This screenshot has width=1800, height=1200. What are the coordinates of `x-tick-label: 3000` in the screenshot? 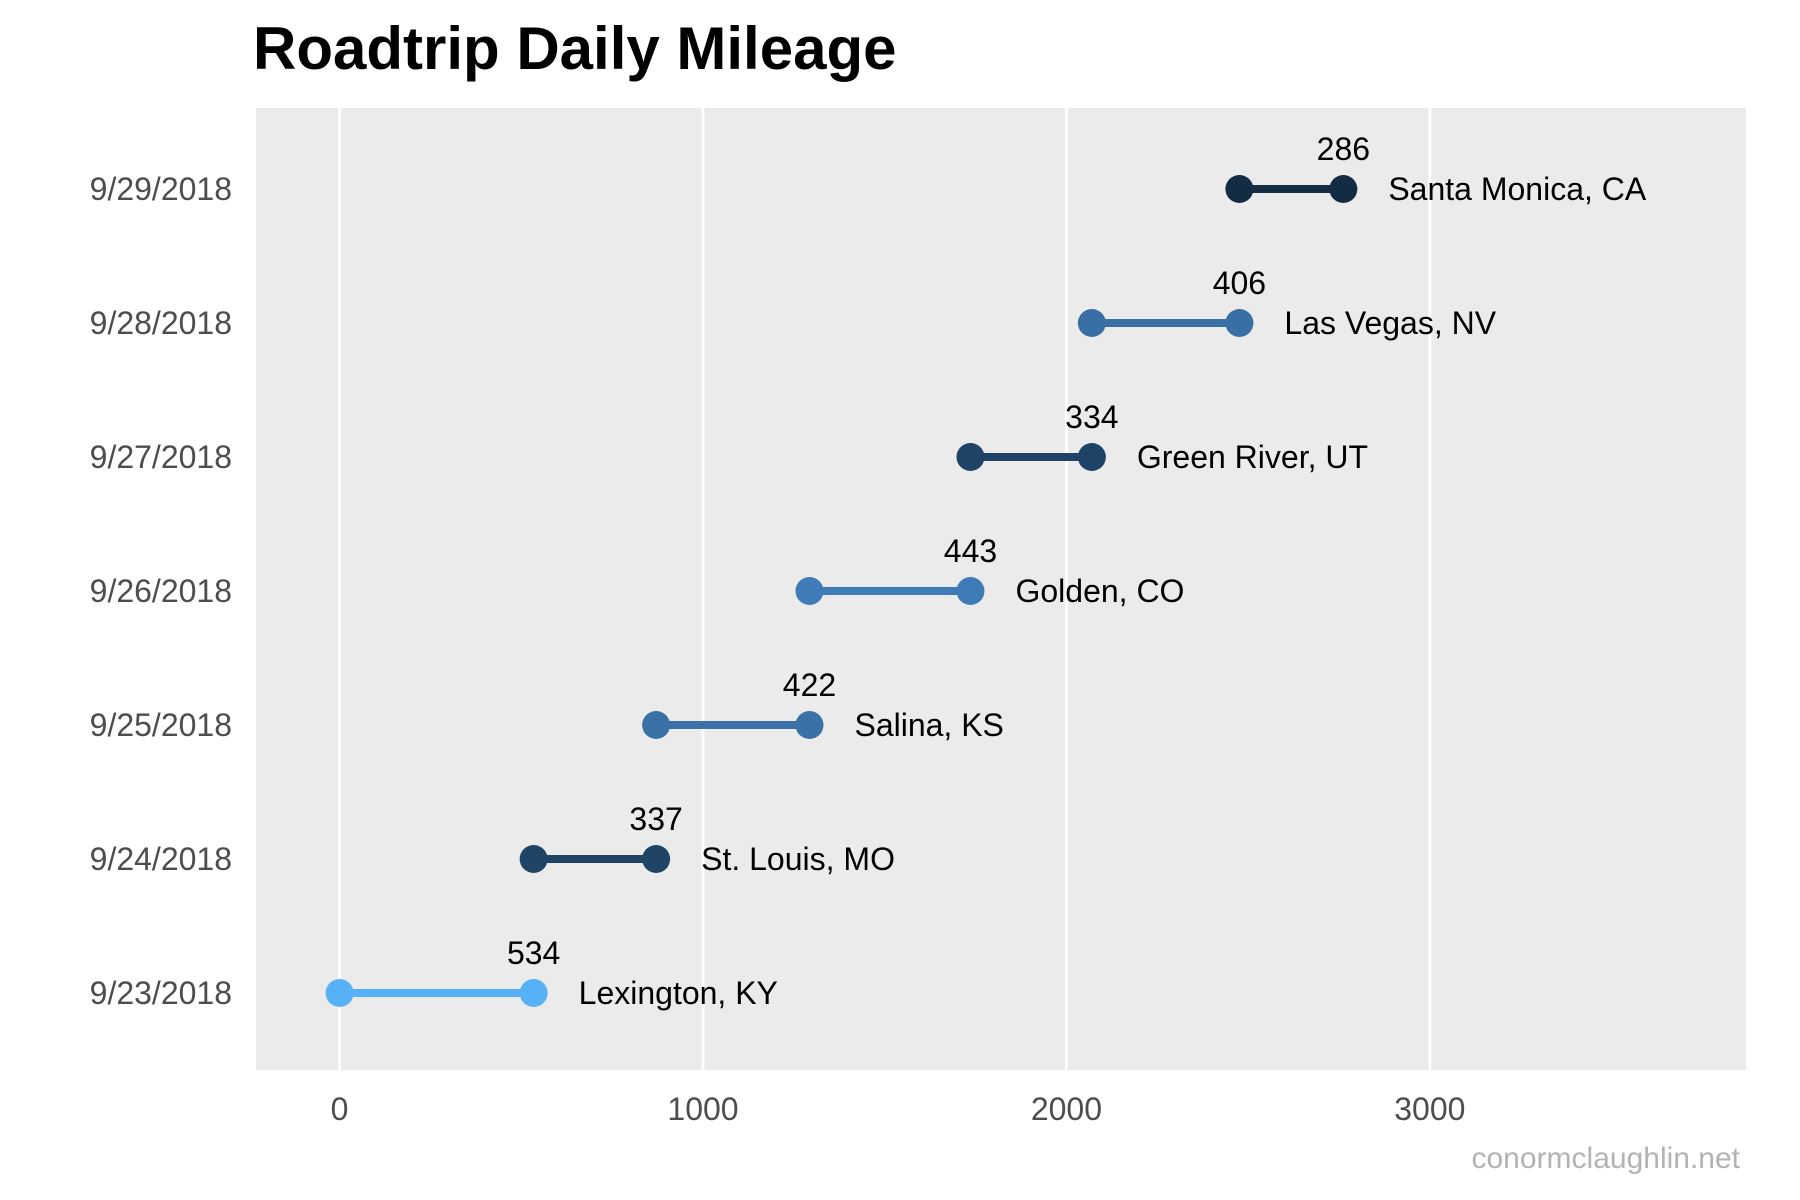 It's located at (1429, 1109).